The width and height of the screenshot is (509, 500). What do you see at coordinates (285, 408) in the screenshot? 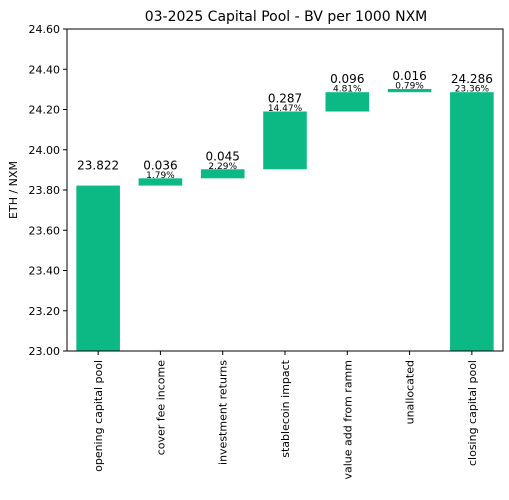
I see `x-tick-label: stablecoin impact` at bounding box center [285, 408].